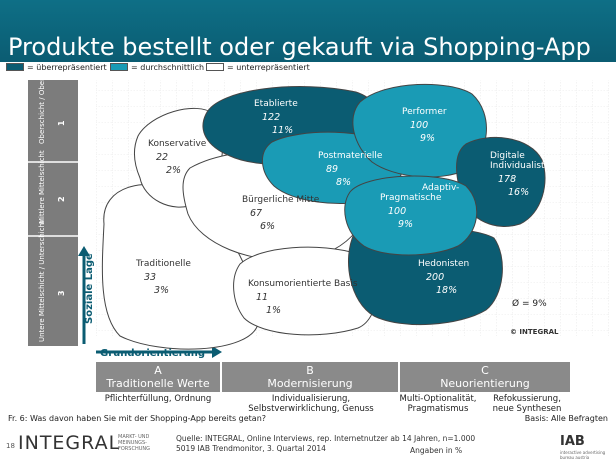  I want to click on row-label-3: Untere Mittelschicht / Unterschicht, so click(42, 281).